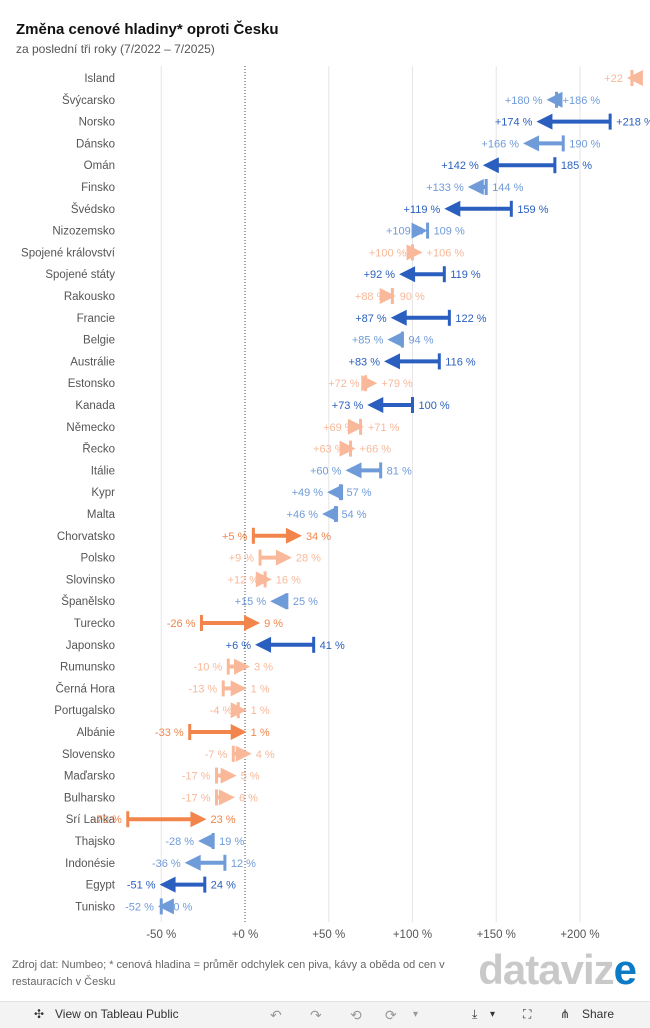  I want to click on from-value-label: -7 %, so click(216, 755).